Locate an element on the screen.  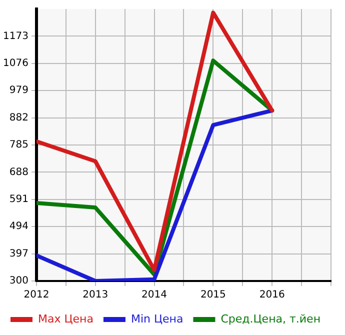
y-tick-label: 397 is located at coordinates (18, 254).